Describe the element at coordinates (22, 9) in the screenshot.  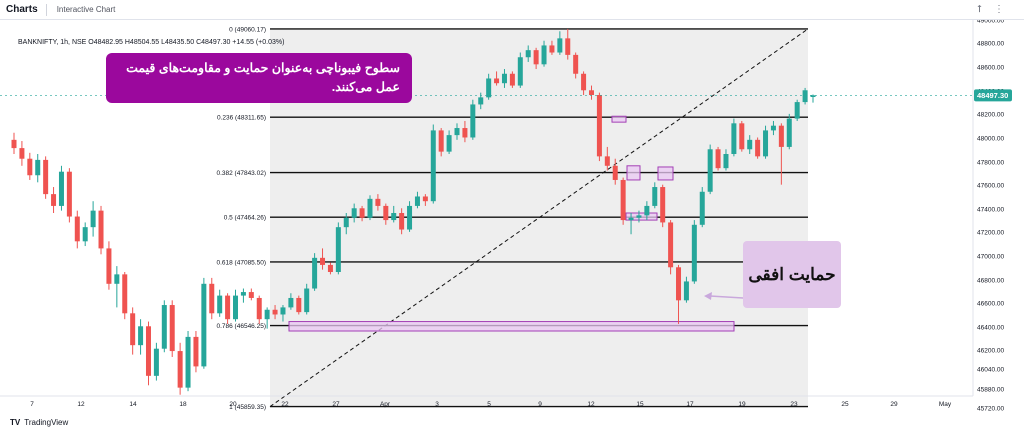
I see `brand-label: Charts` at that location.